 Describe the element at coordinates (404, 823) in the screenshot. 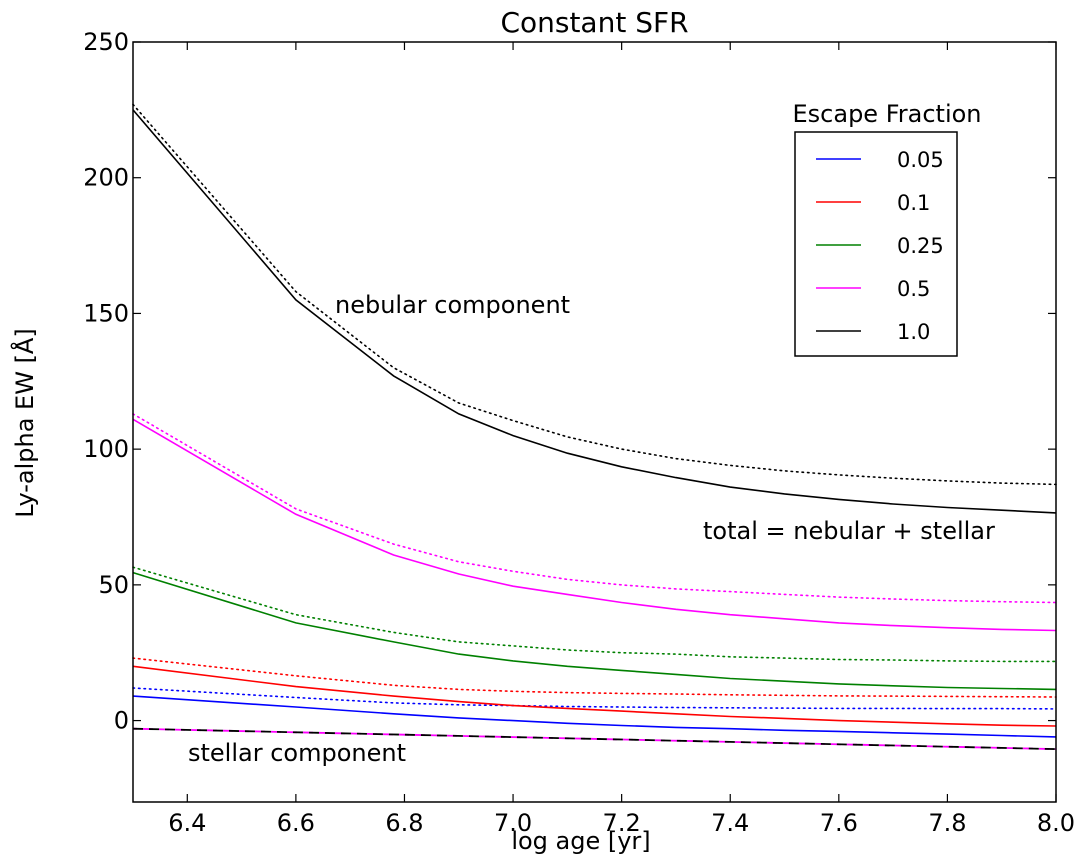

I see `x-tick-label: 6.8` at that location.